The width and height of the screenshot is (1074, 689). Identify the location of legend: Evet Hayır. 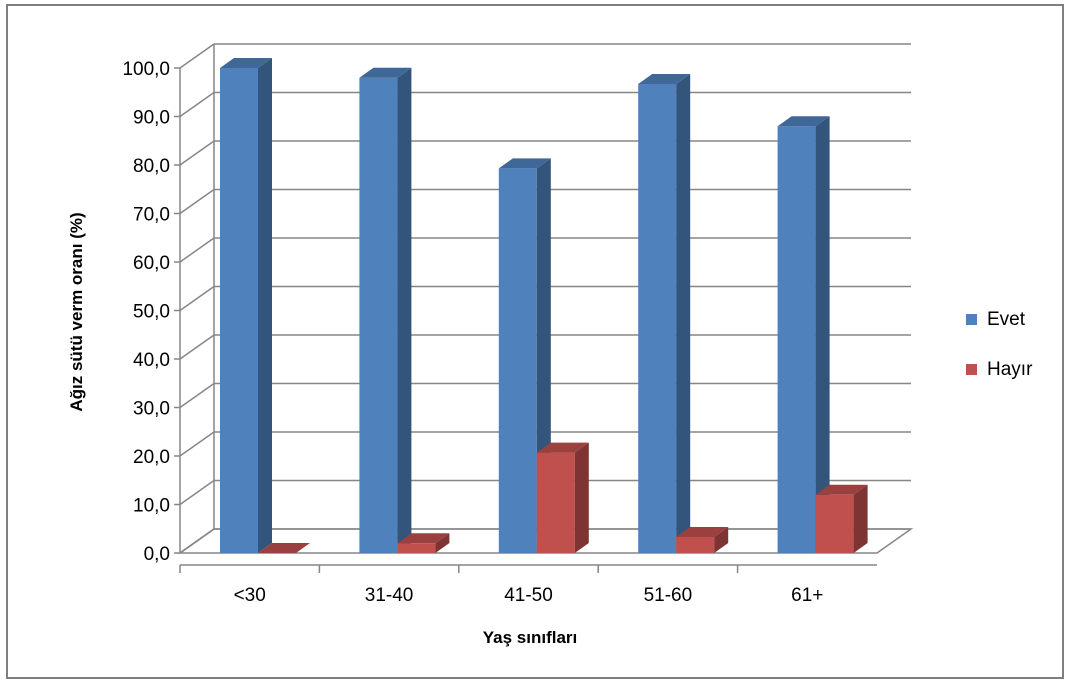
(999, 344).